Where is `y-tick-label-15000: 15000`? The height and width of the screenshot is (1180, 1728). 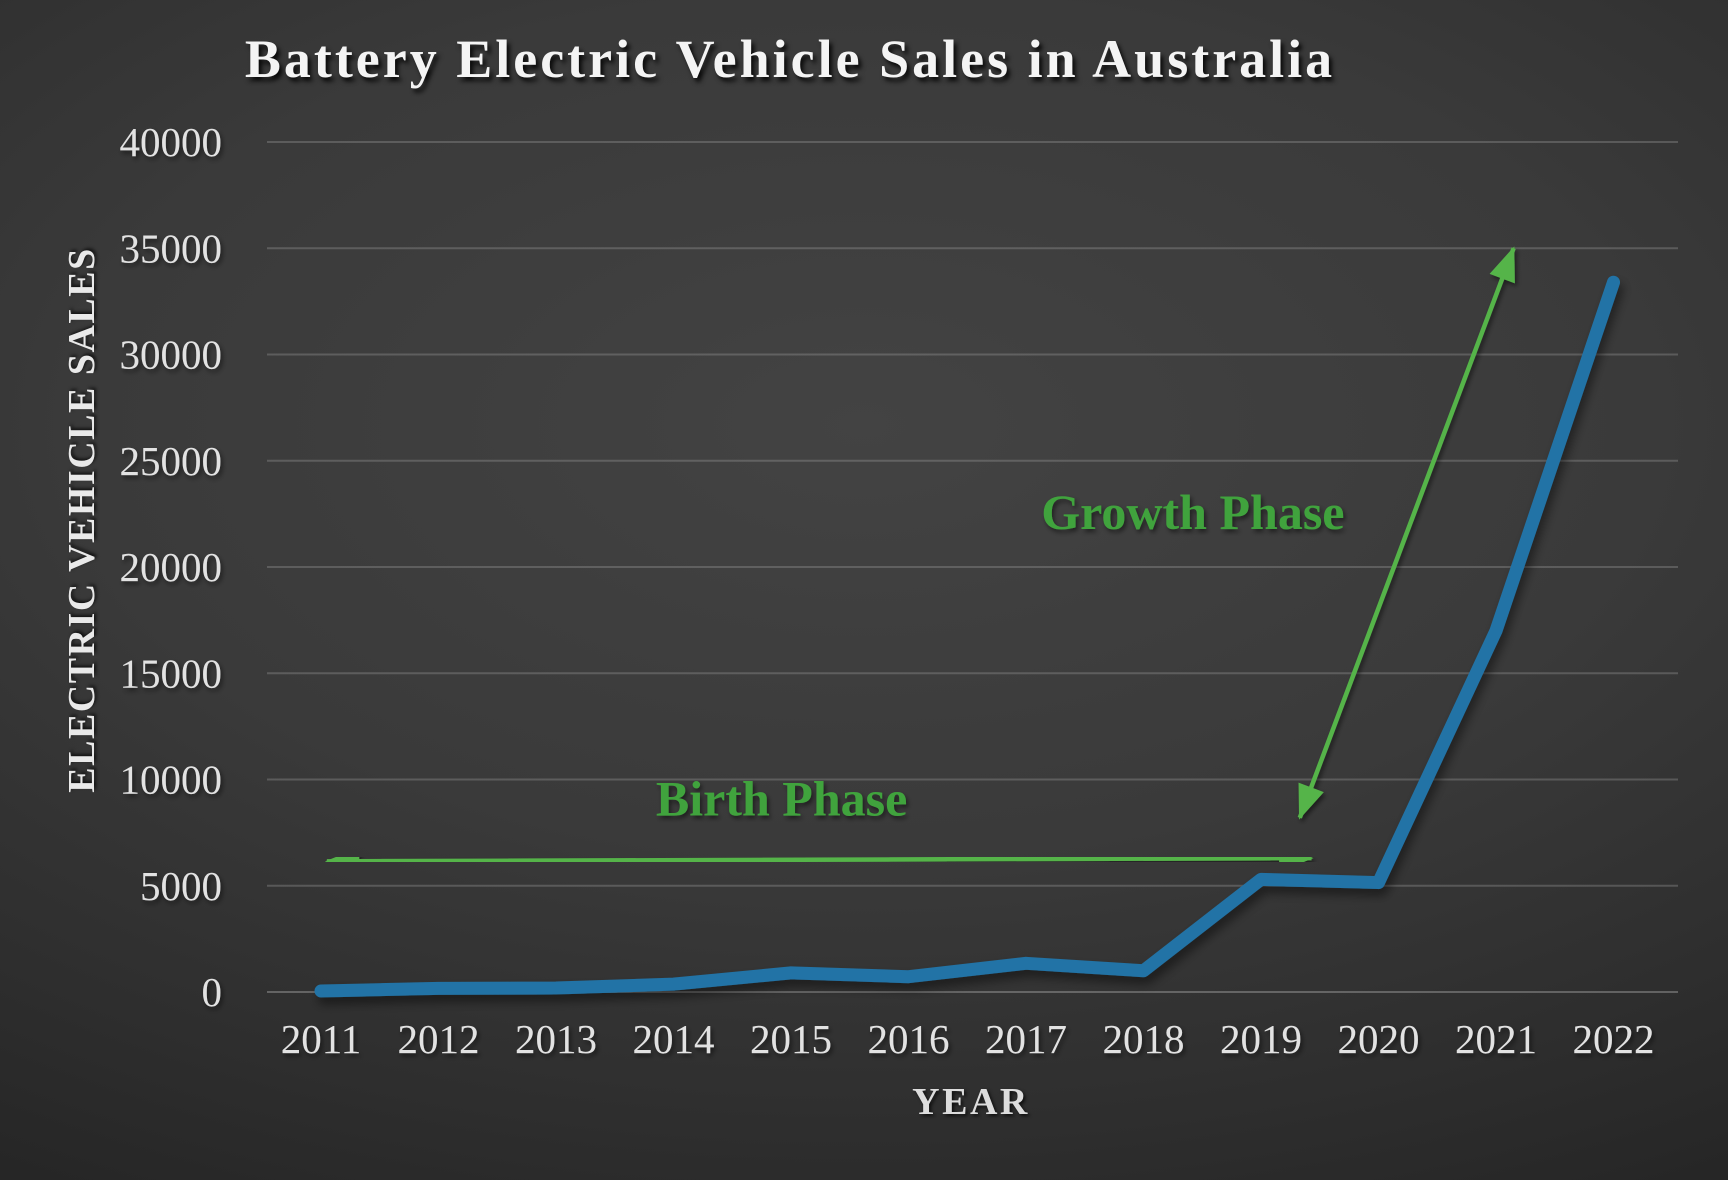
y-tick-label-15000: 15000 is located at coordinates (171, 673).